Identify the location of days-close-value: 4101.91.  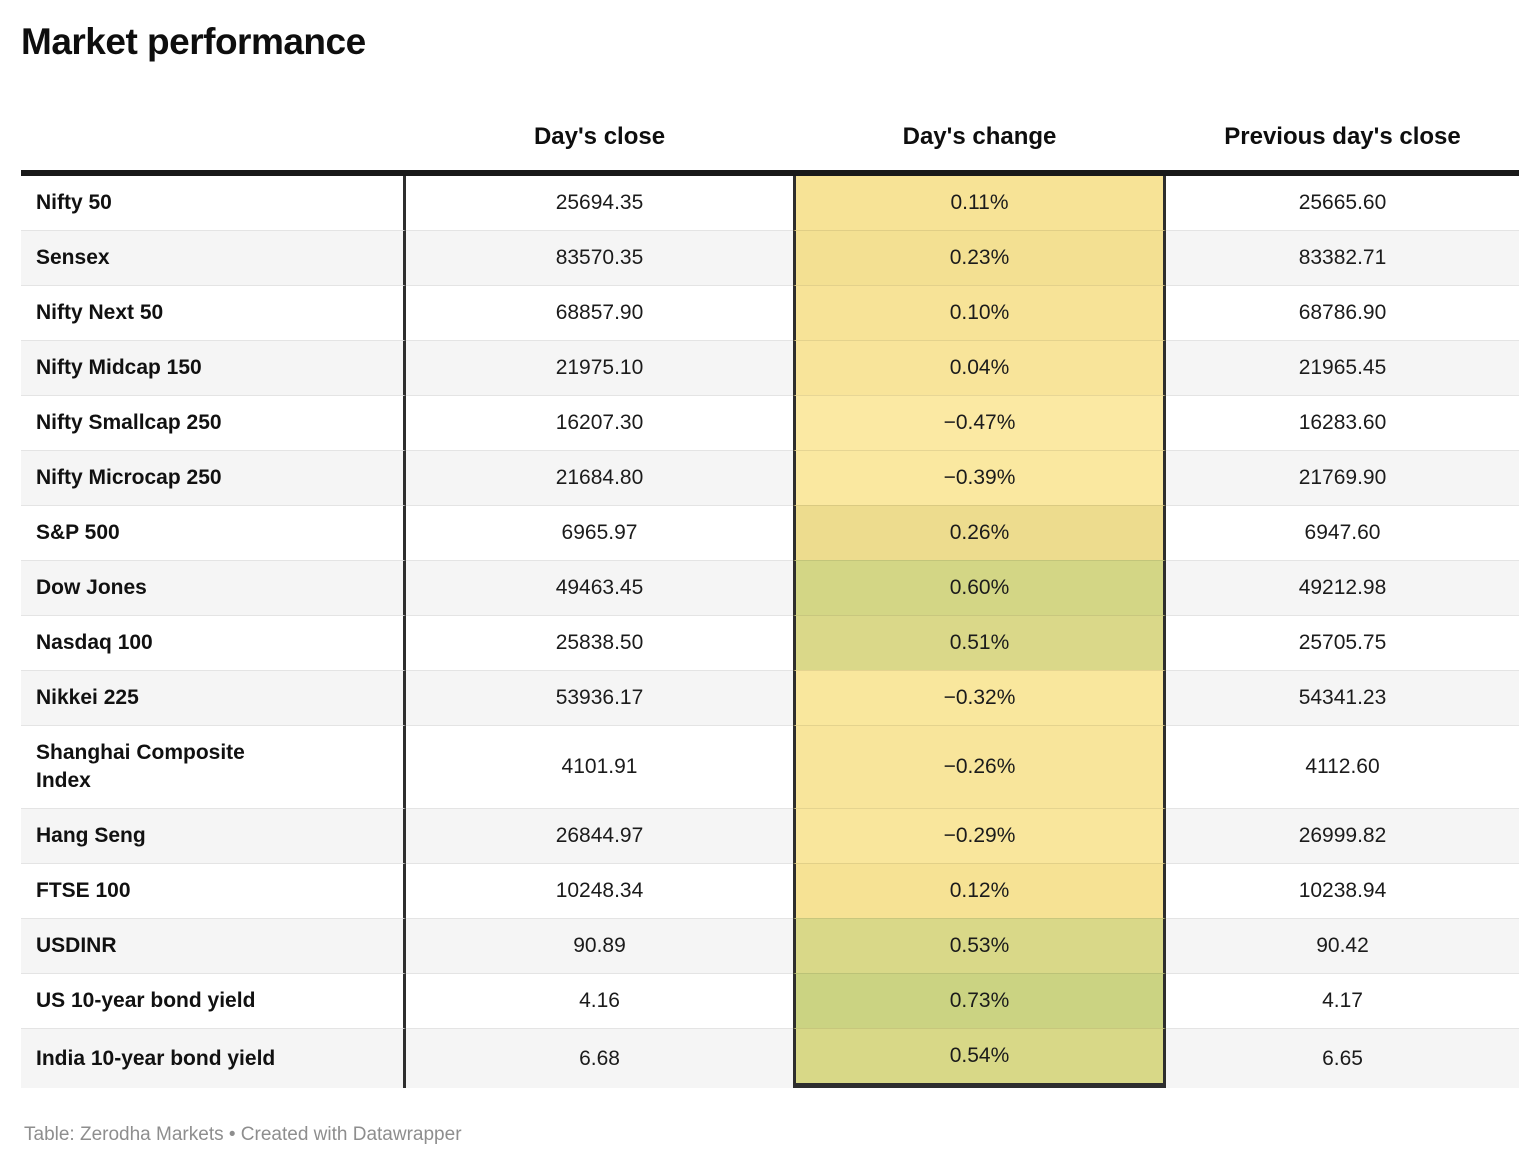
(599, 766).